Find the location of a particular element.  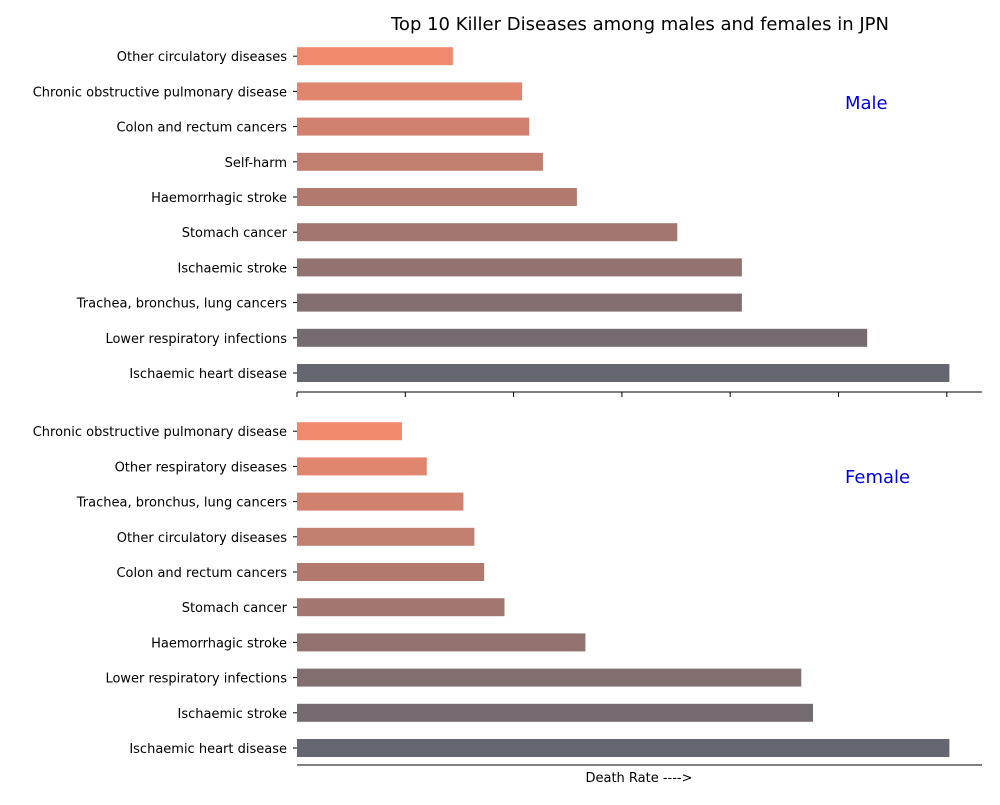

category-label-male-4: Stomach cancer is located at coordinates (235, 233).